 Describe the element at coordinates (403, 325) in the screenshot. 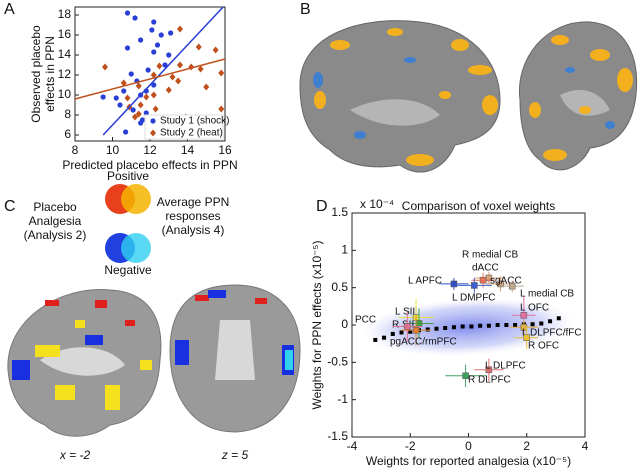

I see `region-label: R SII` at that location.